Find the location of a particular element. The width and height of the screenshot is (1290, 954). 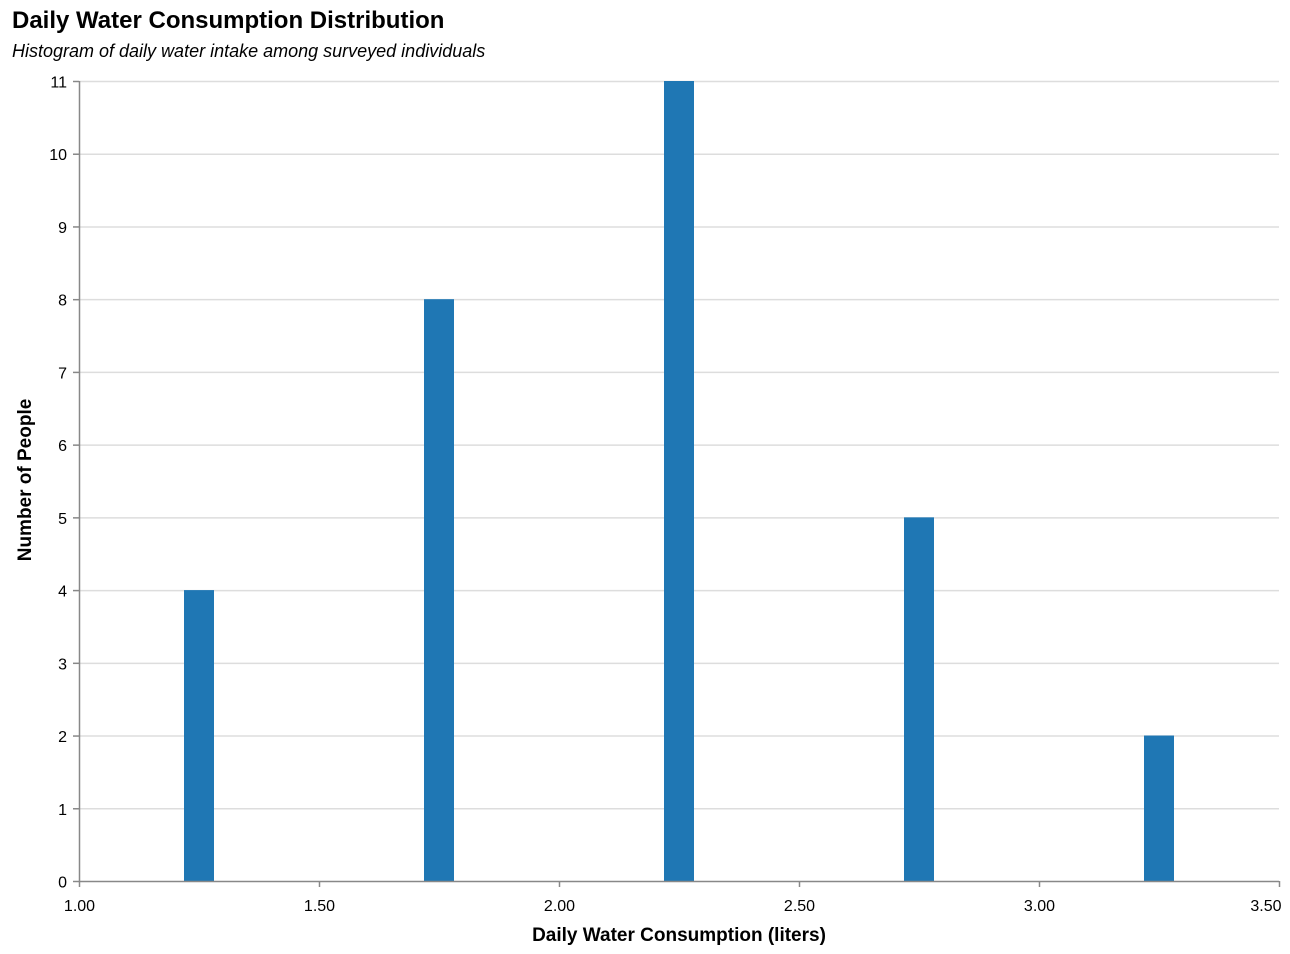

y-tick-label: 0 is located at coordinates (62, 883).